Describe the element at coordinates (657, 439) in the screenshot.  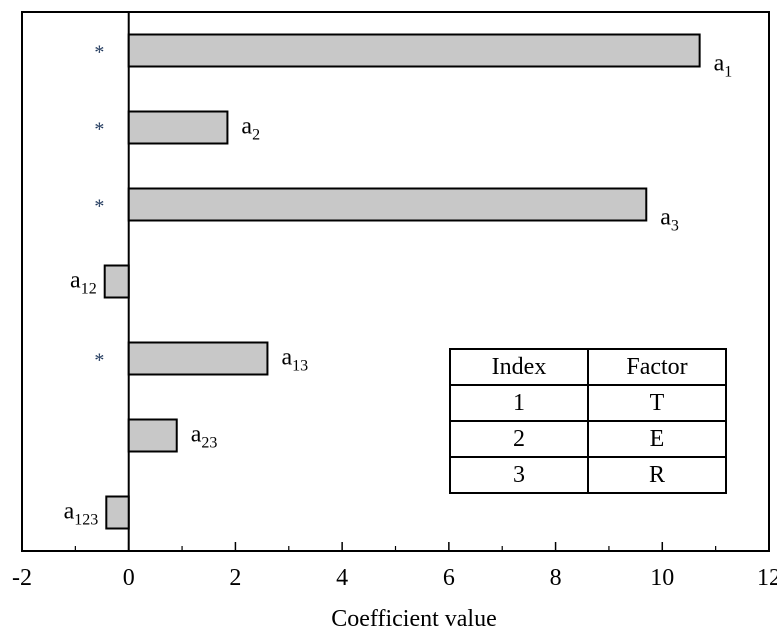
I see `table-cell-factor: E` at that location.